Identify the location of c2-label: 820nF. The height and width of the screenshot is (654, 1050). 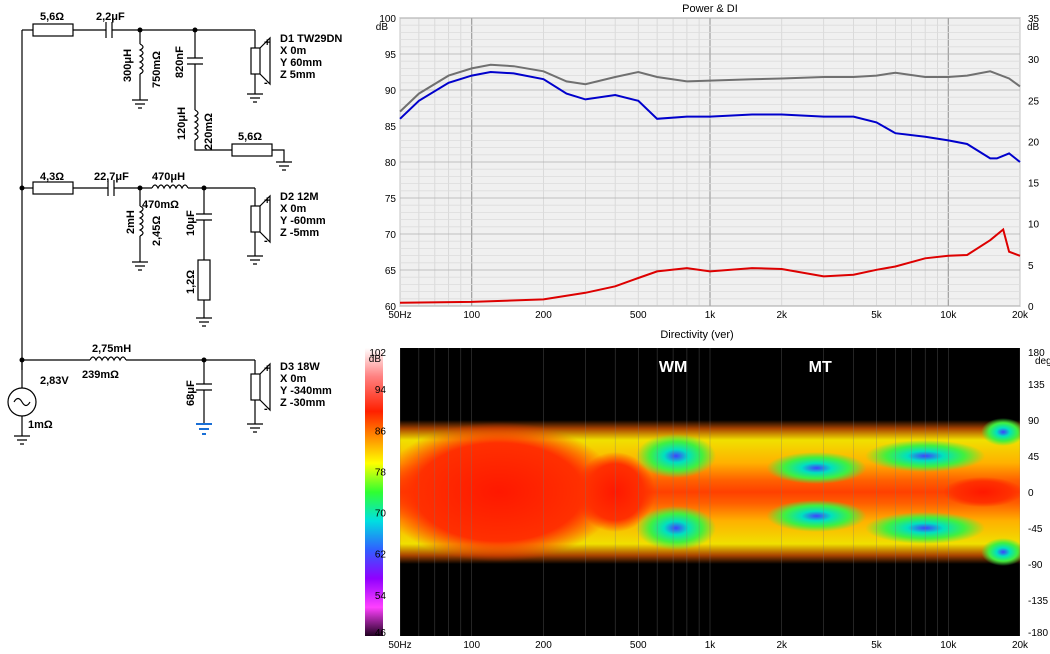
(180, 62).